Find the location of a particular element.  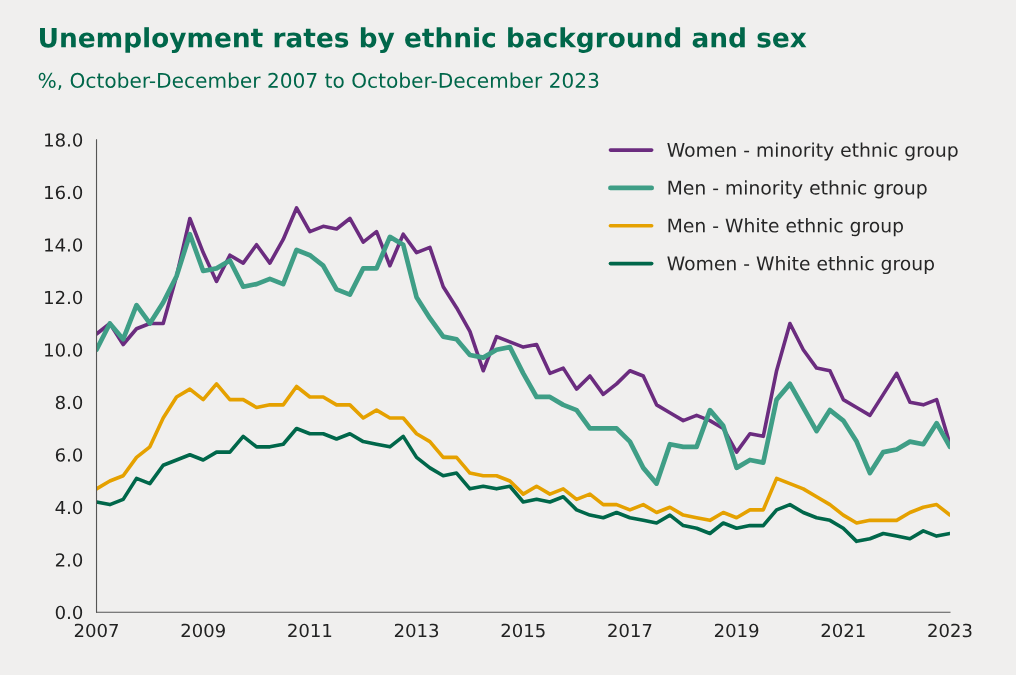

x-tick-label: 2023 is located at coordinates (950, 630).